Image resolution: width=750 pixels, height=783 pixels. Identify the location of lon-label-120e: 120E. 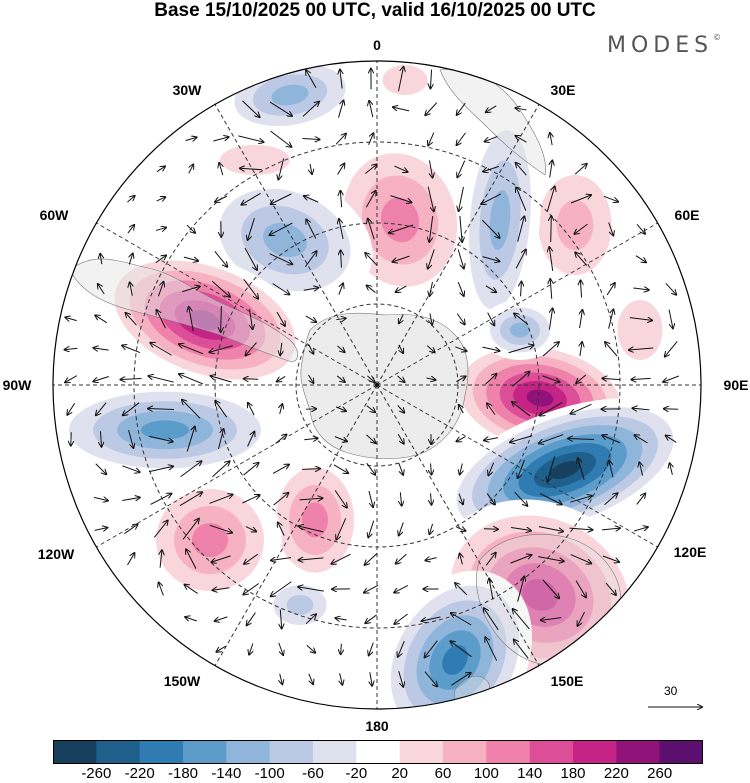
(690, 552).